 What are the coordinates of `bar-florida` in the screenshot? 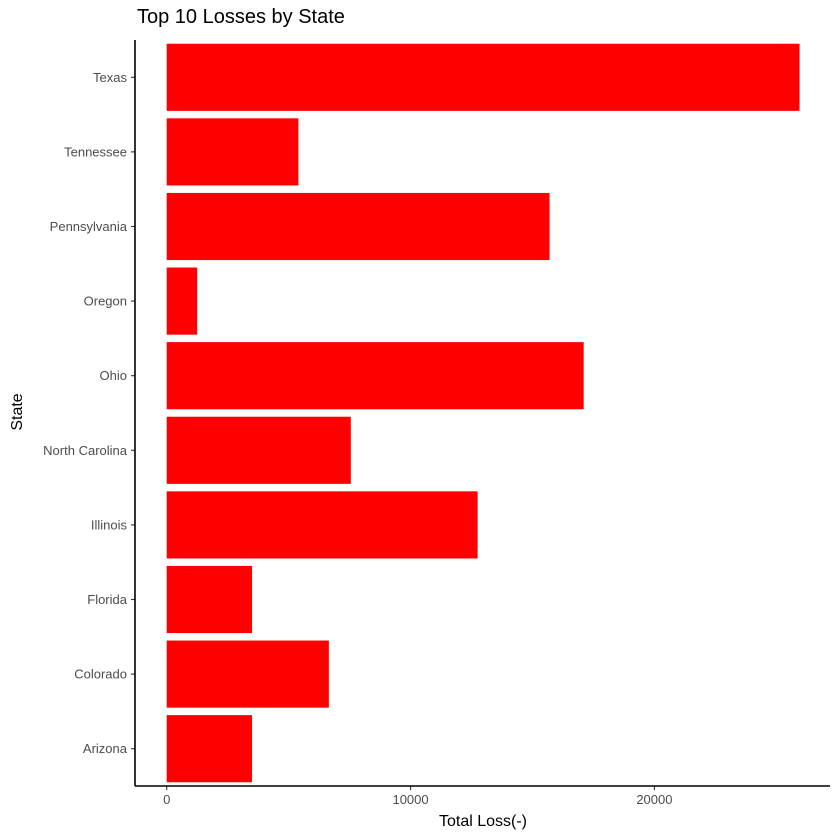 It's located at (209, 599).